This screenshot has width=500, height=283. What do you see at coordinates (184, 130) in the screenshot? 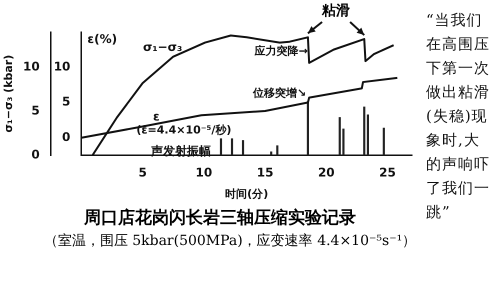
I see `annotation: (ε̇=4.4×10⁻⁵/秒)` at bounding box center [184, 130].